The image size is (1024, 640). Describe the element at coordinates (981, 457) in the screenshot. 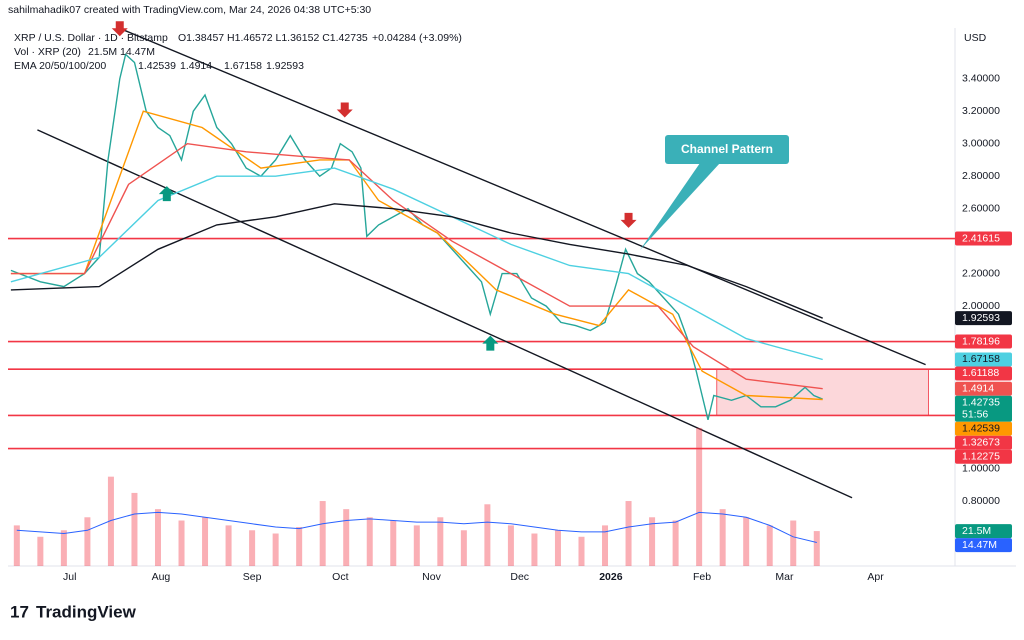

I see `price-badge-label: 1.12275` at that location.